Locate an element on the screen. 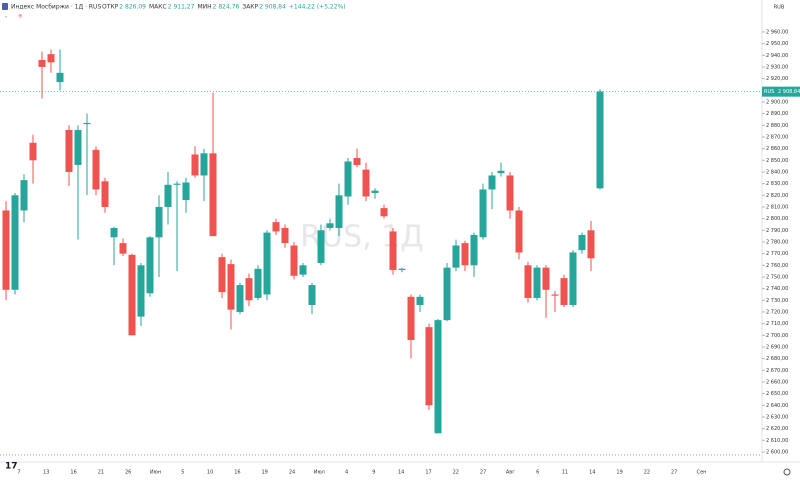 This screenshot has width=800, height=482. y-tick-label: 2 870,00 is located at coordinates (777, 137).